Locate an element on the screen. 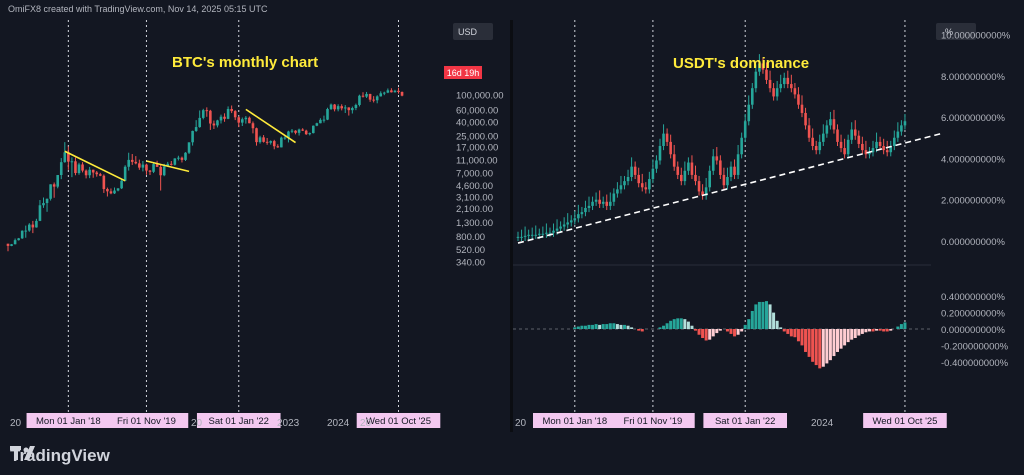  vline-date-label: Fri 01 Nov '19 is located at coordinates (652, 421).